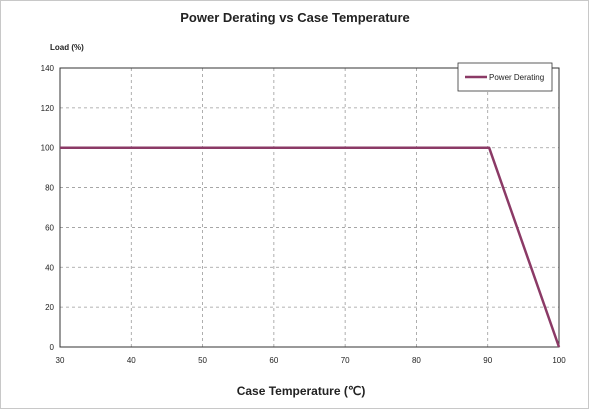 The width and height of the screenshot is (589, 409). What do you see at coordinates (273, 360) in the screenshot?
I see `x-tick-60: 60` at bounding box center [273, 360].